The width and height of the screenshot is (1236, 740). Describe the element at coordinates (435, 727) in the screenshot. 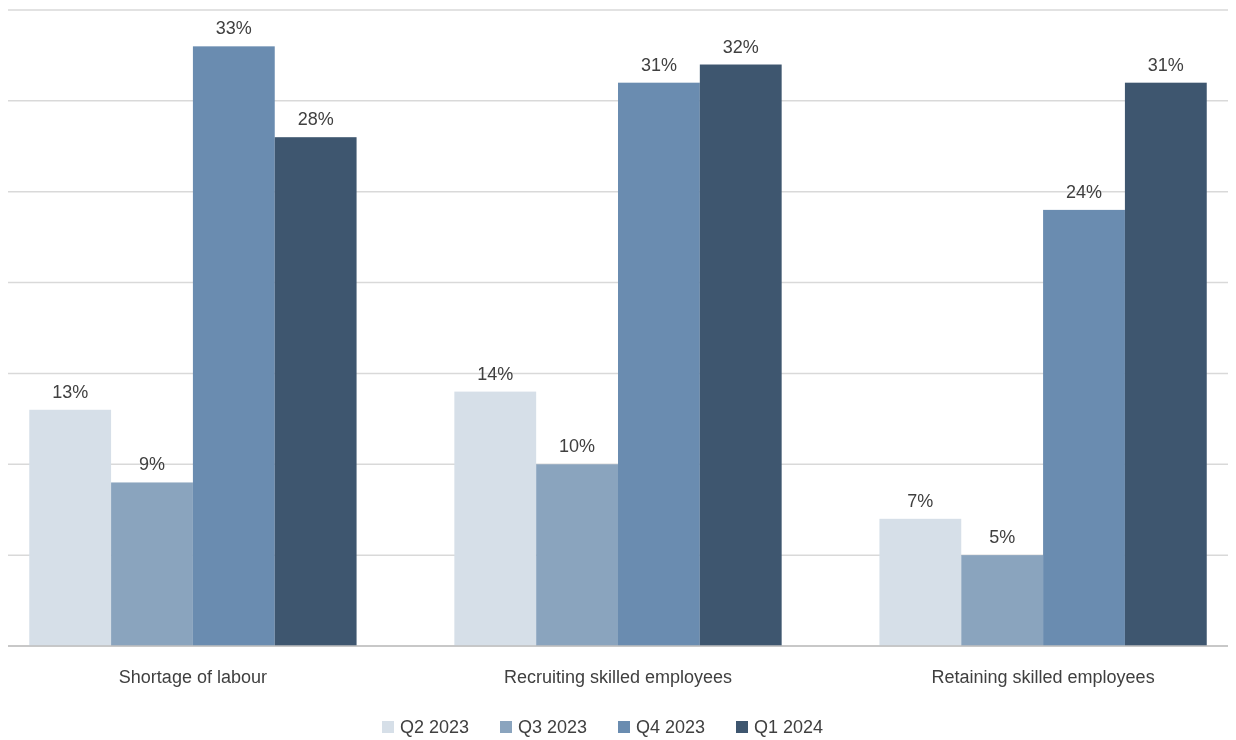

I see `legend-label: Q2 2023` at that location.